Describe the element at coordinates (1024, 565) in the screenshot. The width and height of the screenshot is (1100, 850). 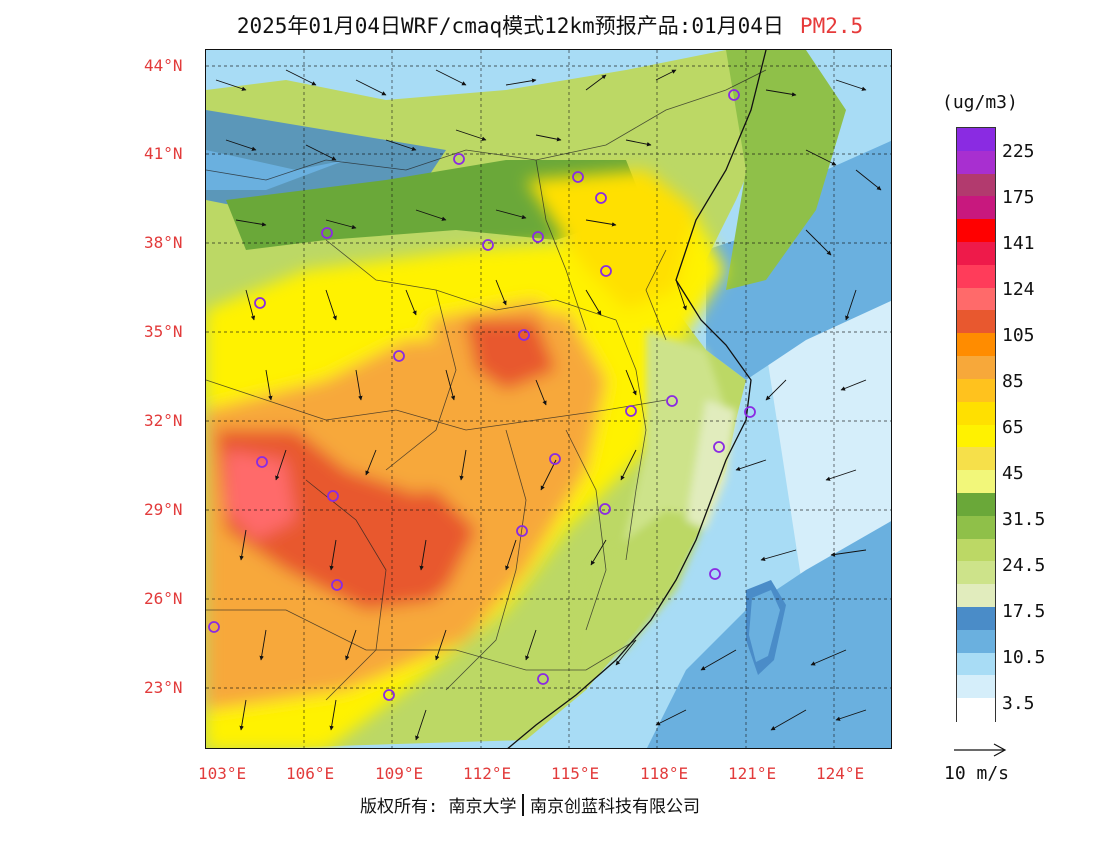
I see `colorbar-label: 24.5` at that location.